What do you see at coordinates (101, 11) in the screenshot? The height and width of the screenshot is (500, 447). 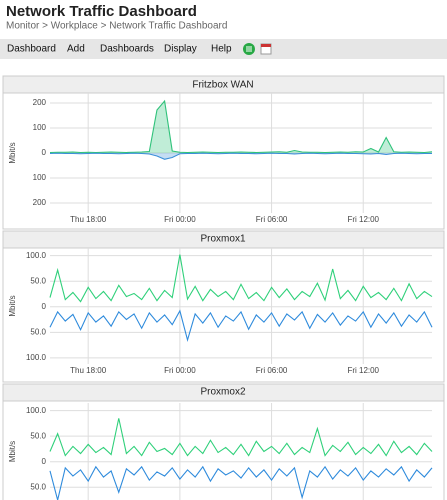 I see `page-title: Network Traffic Dashboard` at bounding box center [101, 11].